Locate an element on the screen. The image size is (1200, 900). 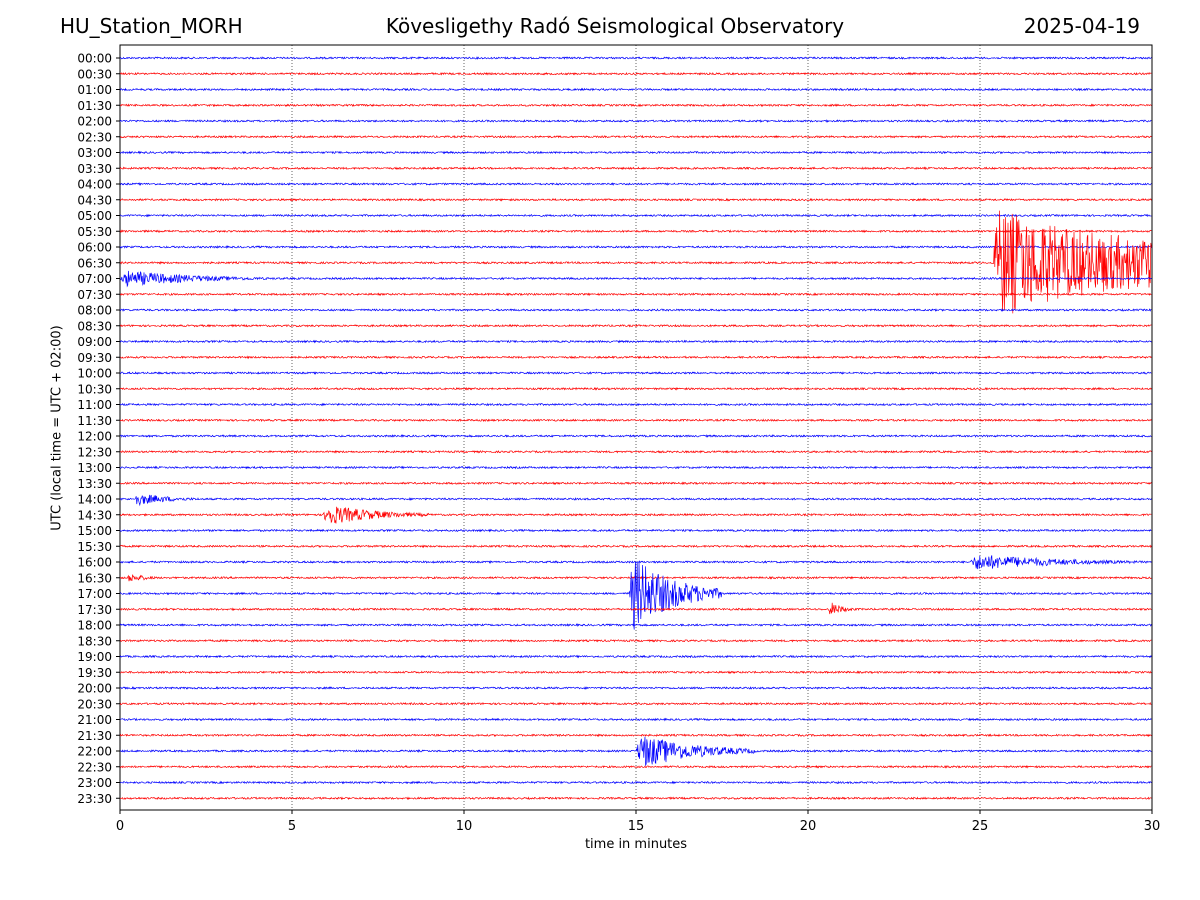
y-tick-label: 21:30 is located at coordinates (94, 736).